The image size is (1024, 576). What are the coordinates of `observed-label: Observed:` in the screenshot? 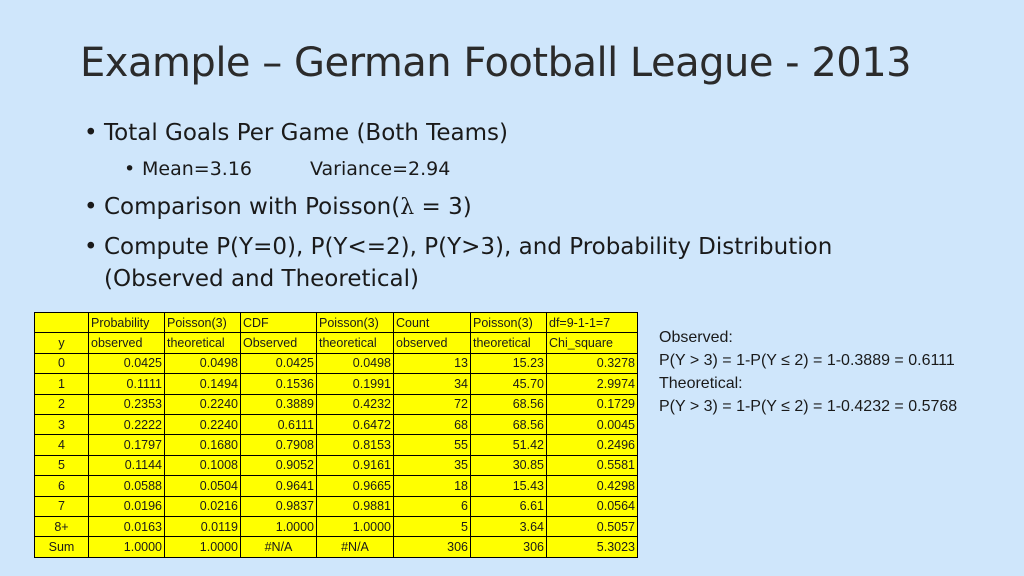 It's located at (696, 337).